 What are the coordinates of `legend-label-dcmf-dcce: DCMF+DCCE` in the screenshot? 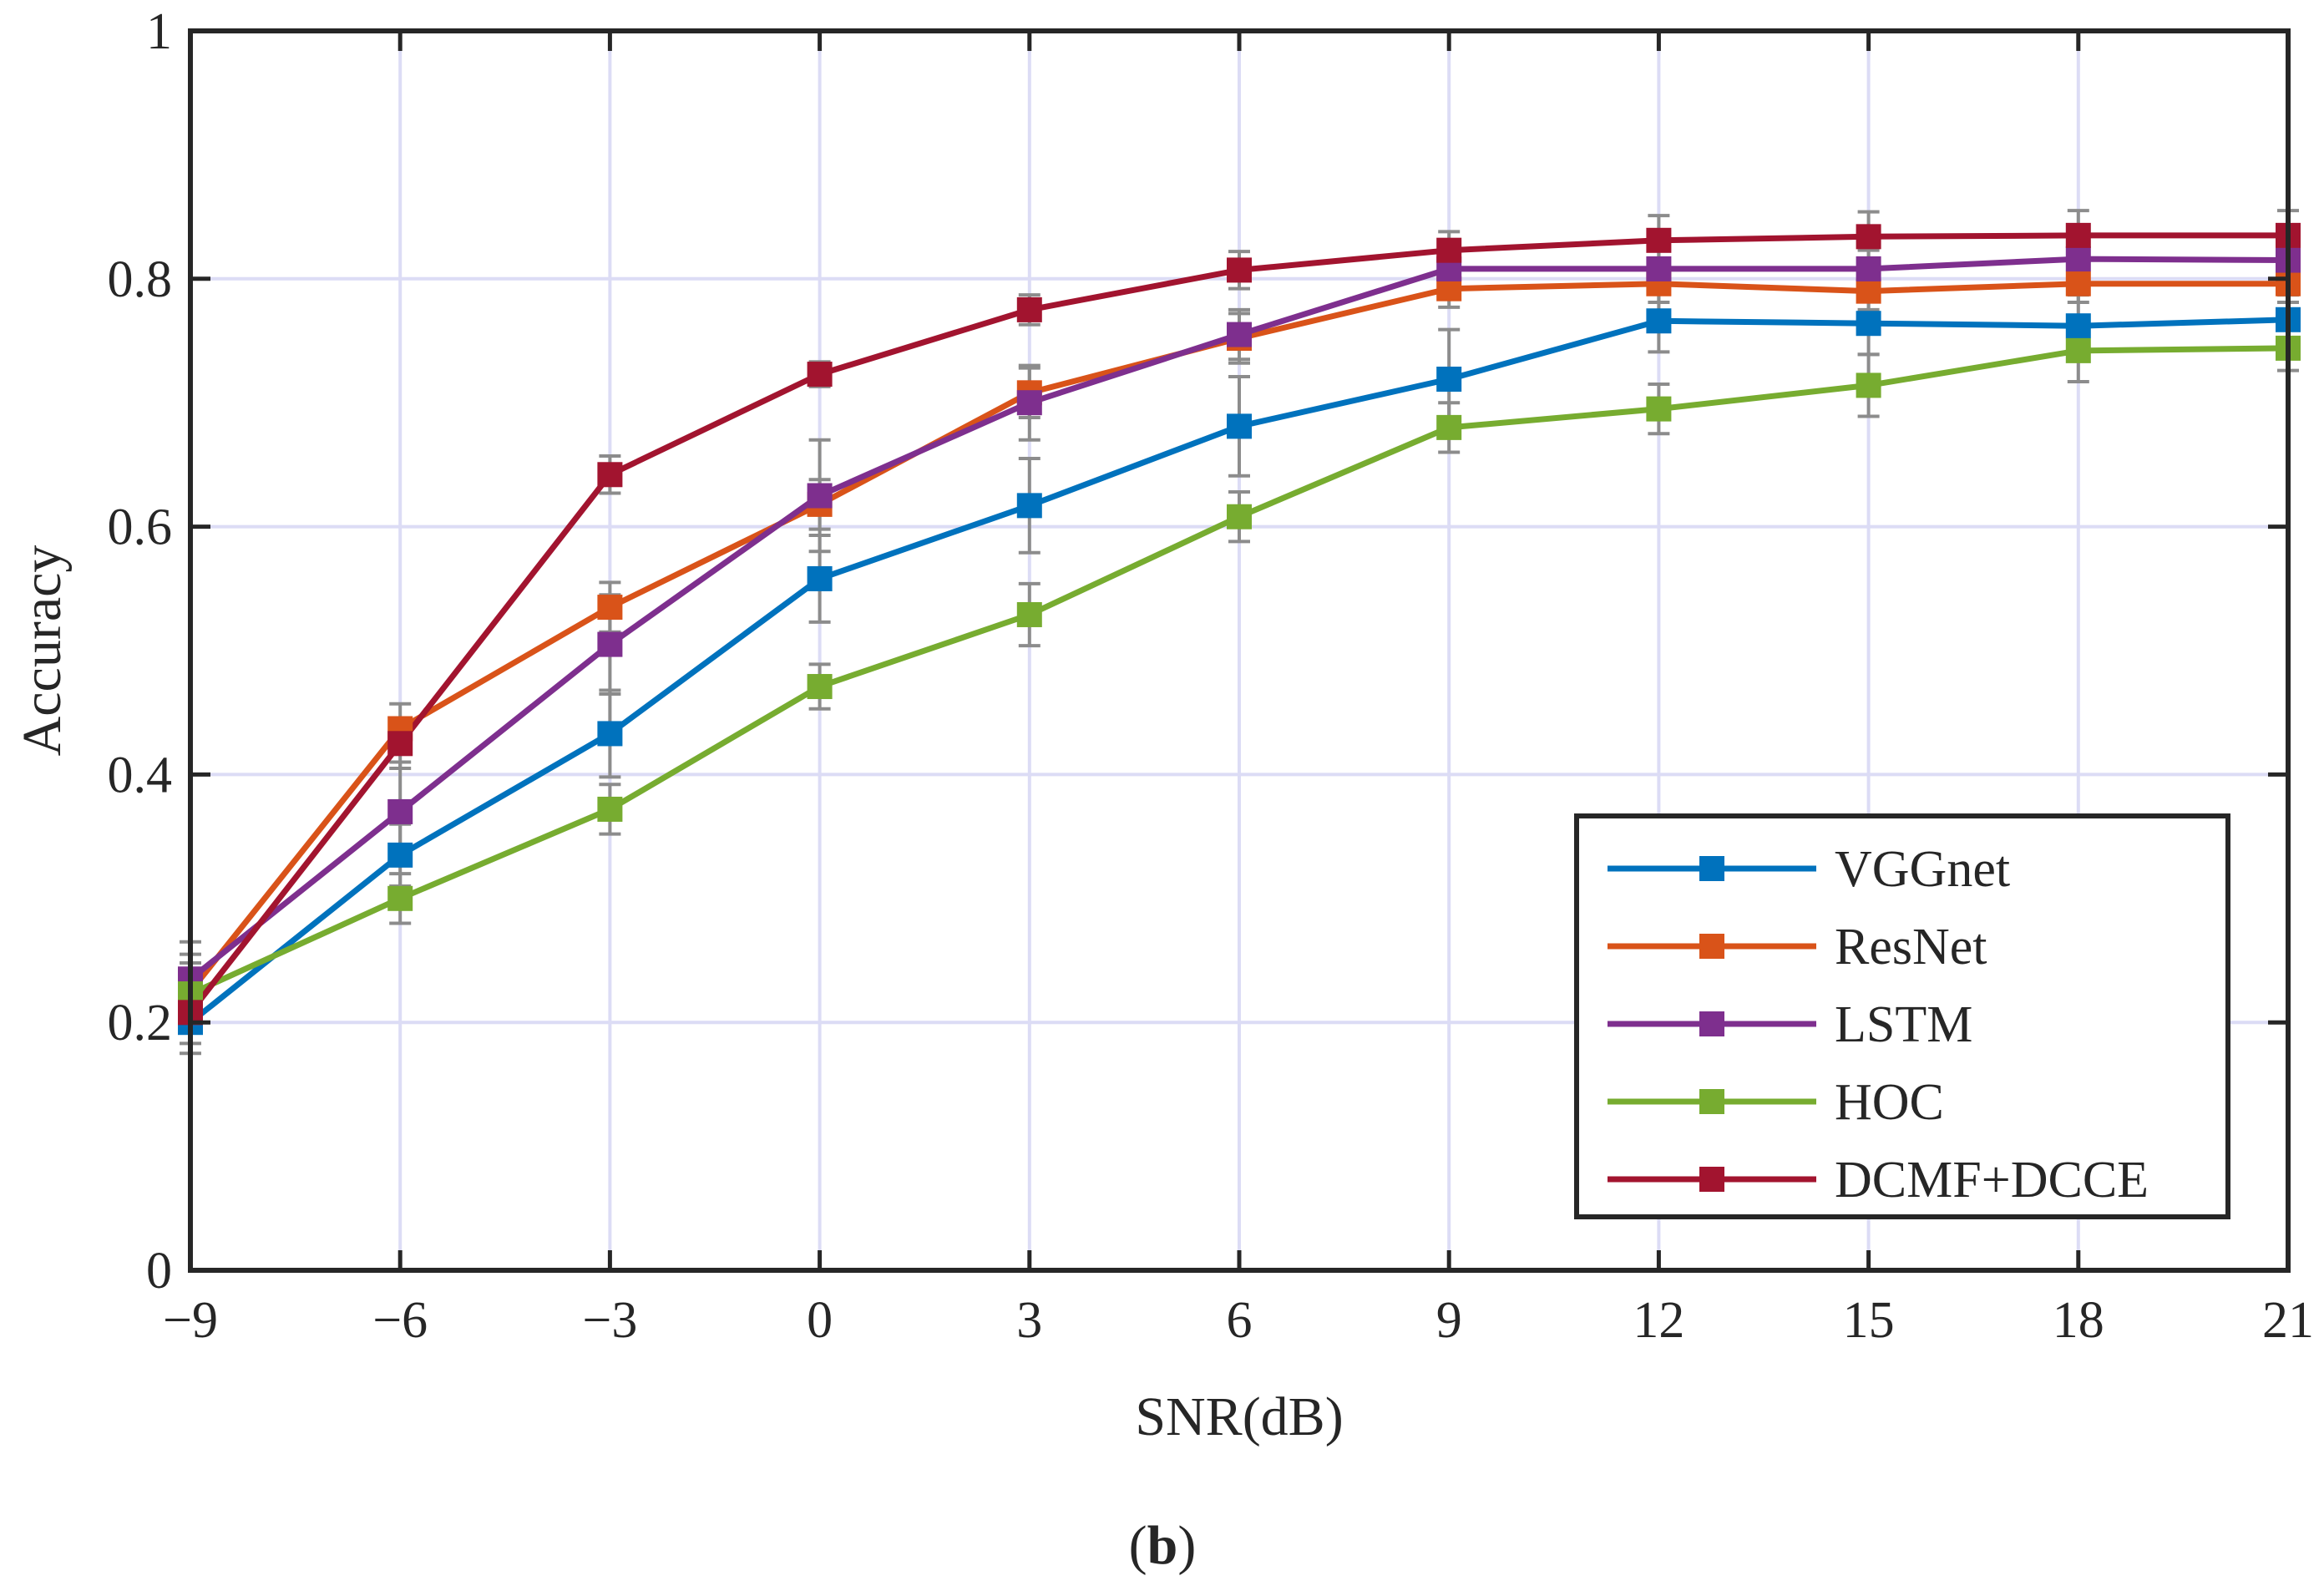 It's located at (1992, 1180).